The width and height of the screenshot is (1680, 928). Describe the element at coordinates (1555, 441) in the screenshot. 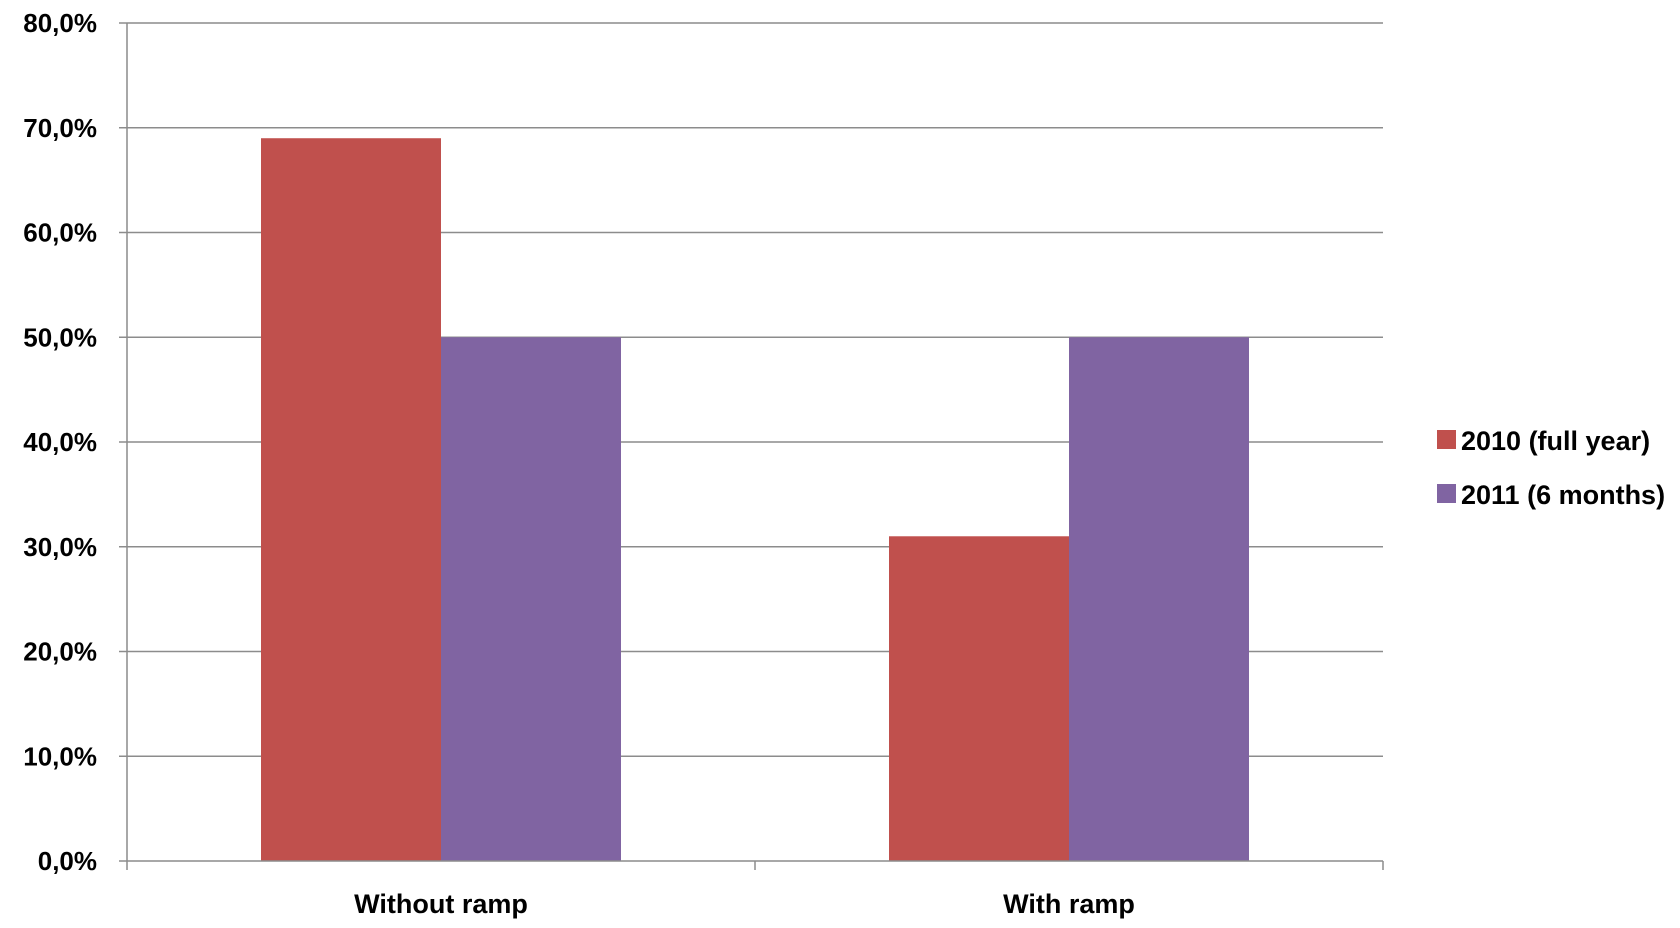

I see `legend-label: 2010 (full year)` at that location.